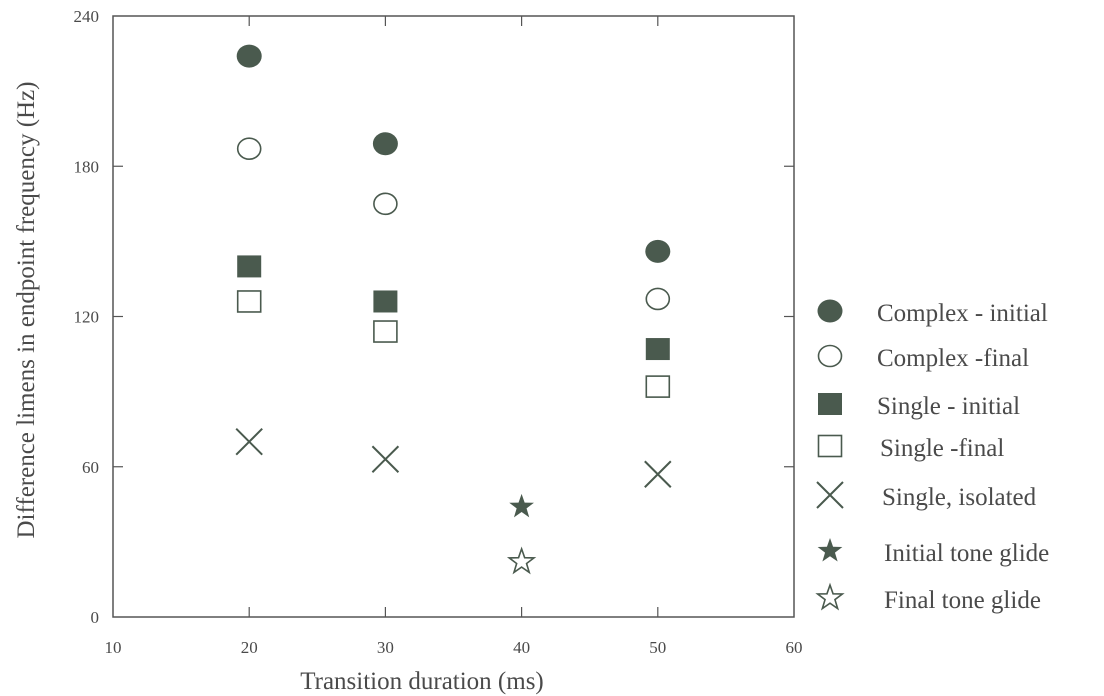 The width and height of the screenshot is (1104, 696). I want to click on legend-label: Final tone glide, so click(962, 600).